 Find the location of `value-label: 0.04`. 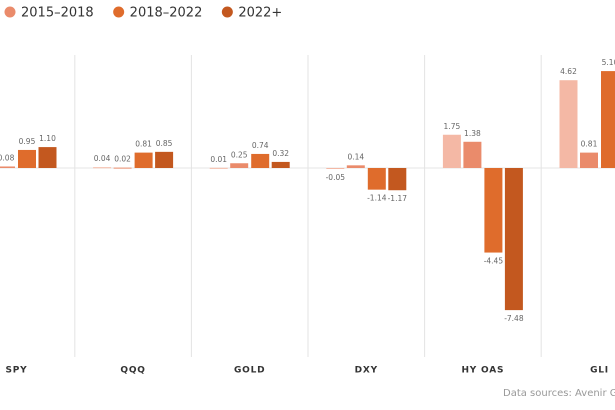

value-label: 0.04 is located at coordinates (102, 158).